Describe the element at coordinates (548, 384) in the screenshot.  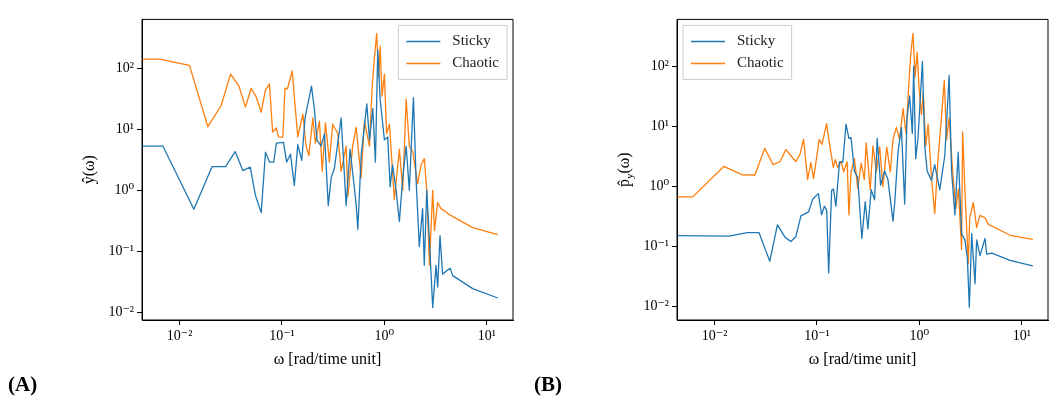
I see `text: (B)` at that location.